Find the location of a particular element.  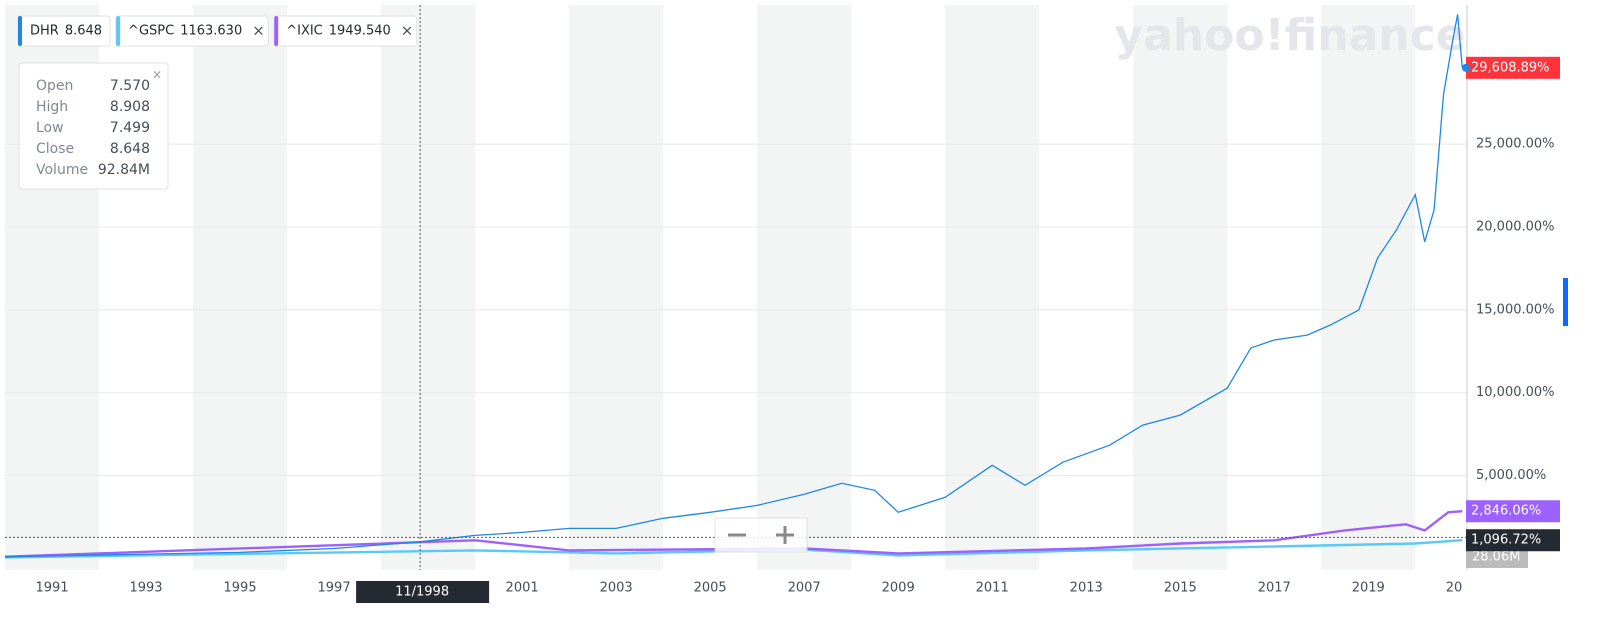

x-tick-label: 1995 is located at coordinates (240, 588).